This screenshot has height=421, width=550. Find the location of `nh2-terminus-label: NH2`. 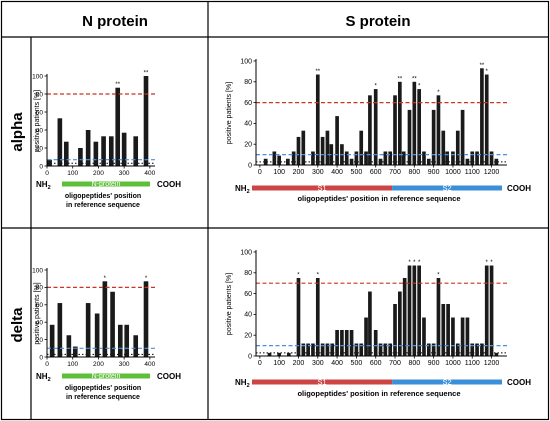

nh2-terminus-label: NH2 is located at coordinates (43, 185).